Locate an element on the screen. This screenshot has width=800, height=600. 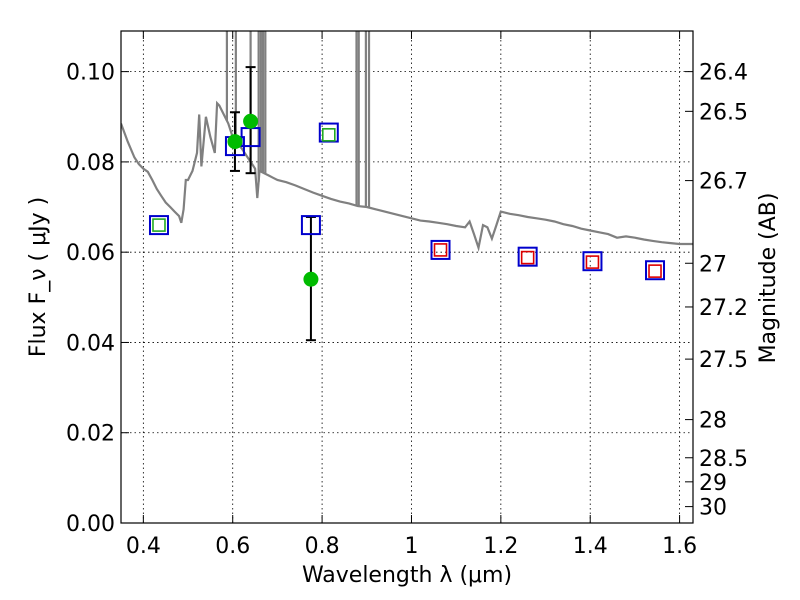
right-axis-label: Magnitude (AB) is located at coordinates (768, 278).